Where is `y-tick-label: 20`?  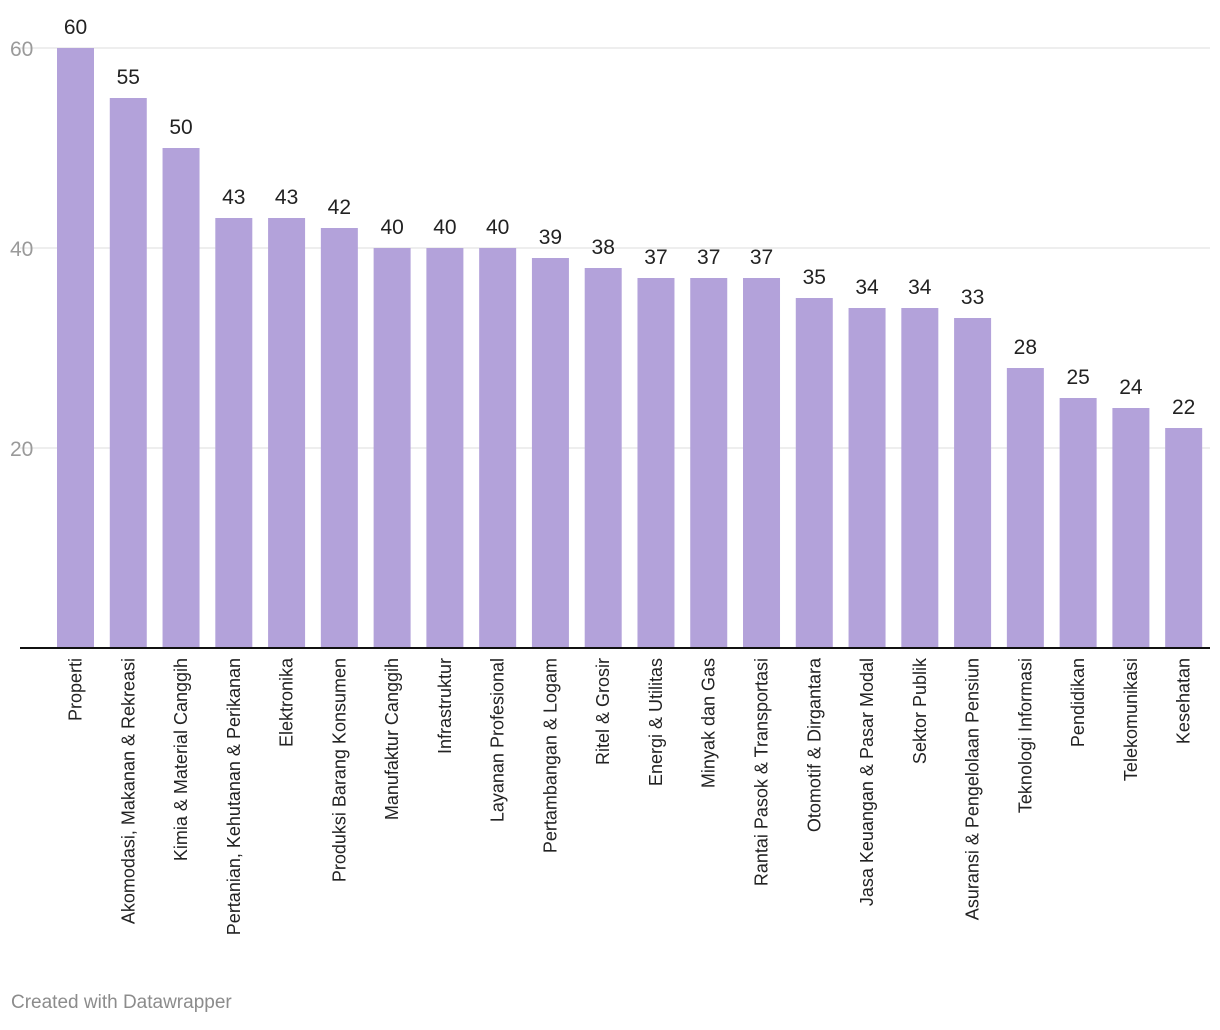
y-tick-label: 20 is located at coordinates (21, 449).